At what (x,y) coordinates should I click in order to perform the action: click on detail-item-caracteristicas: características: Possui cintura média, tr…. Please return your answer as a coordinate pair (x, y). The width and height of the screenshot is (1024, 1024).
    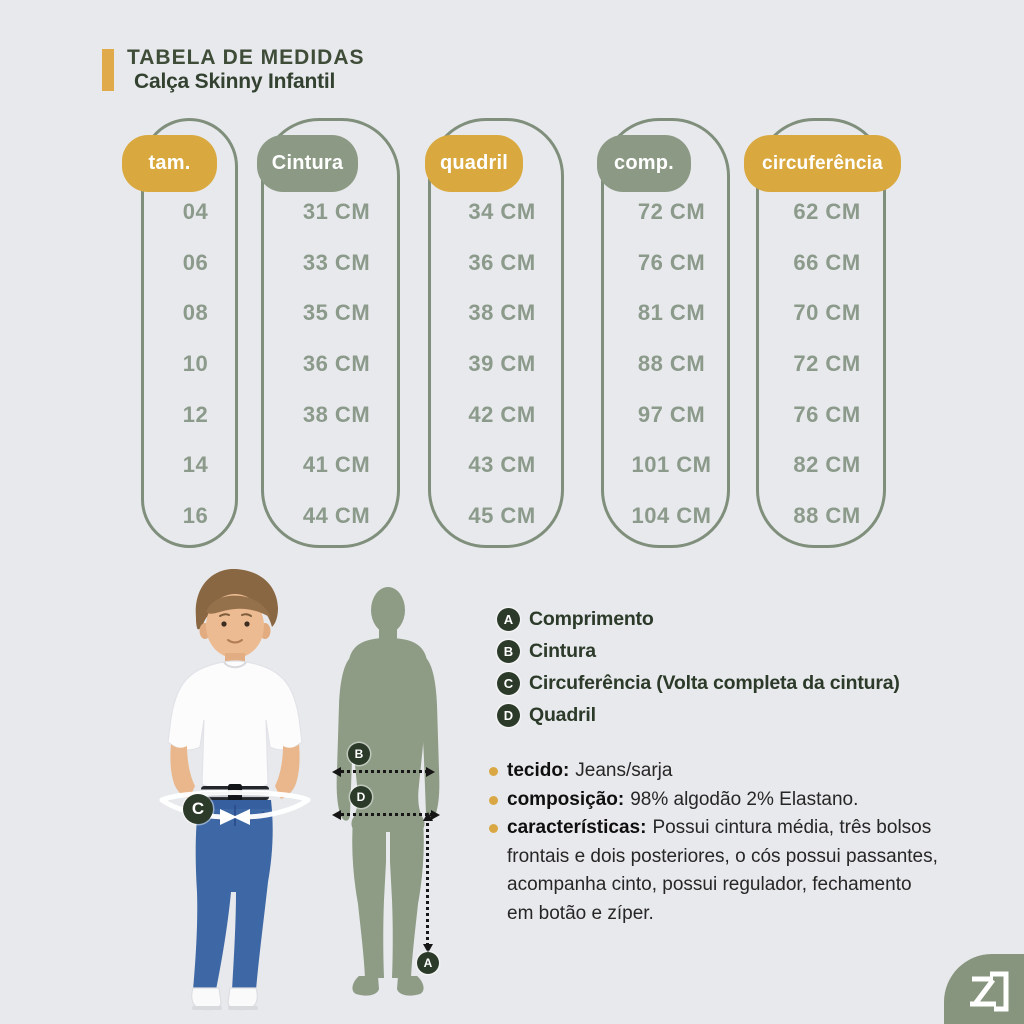
    Looking at the image, I should click on (715, 871).